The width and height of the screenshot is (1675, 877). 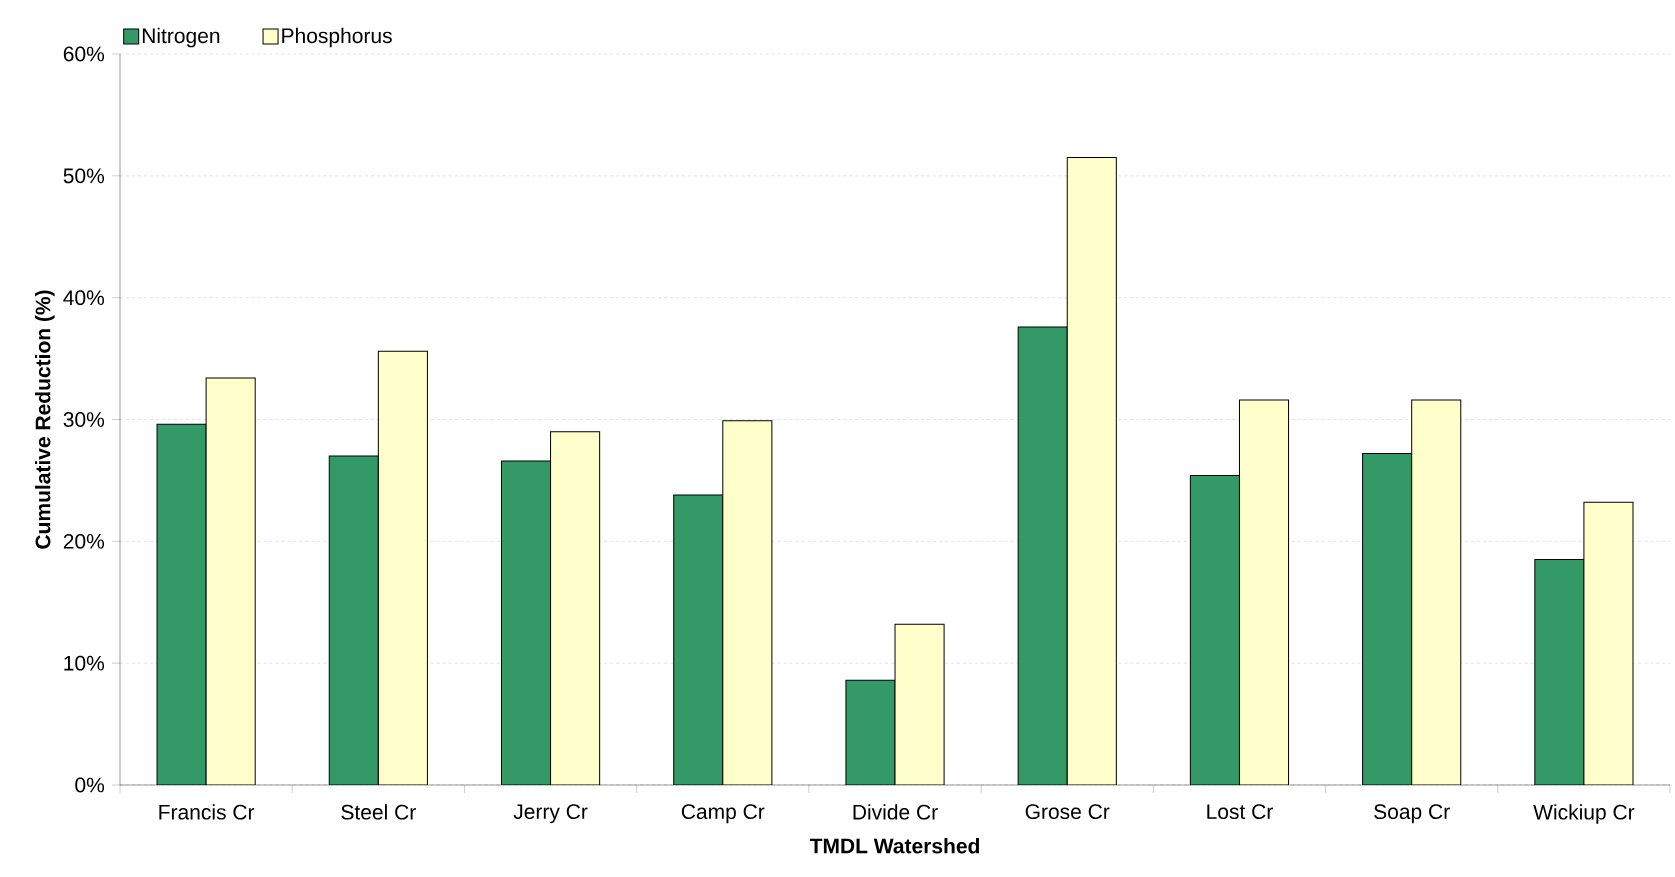 I want to click on legend-label: Nitrogen, so click(x=181, y=37).